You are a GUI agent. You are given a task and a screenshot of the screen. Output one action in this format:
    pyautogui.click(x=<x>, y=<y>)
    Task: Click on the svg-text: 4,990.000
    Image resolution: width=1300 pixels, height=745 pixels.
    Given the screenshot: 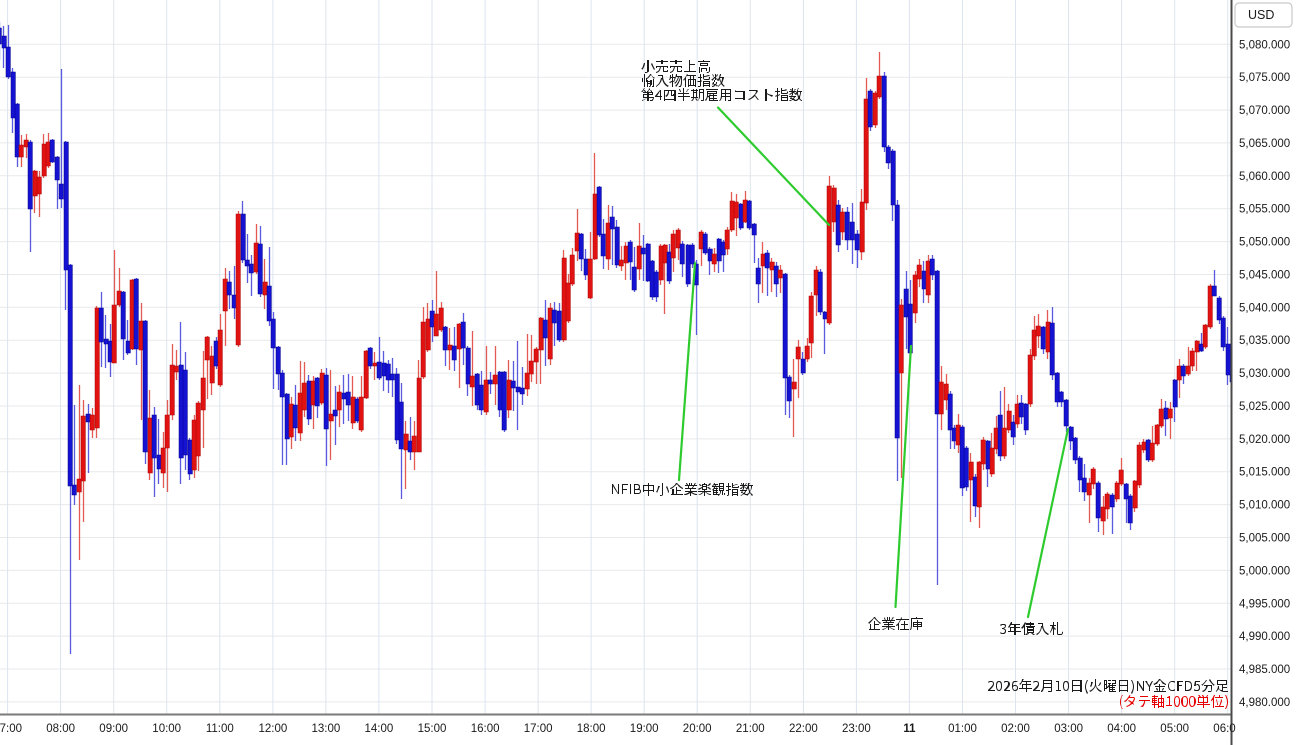 What is the action you would take?
    pyautogui.click(x=1264, y=637)
    